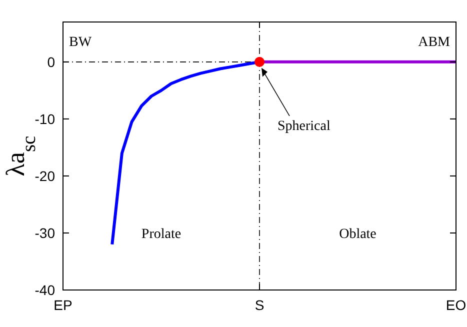 The height and width of the screenshot is (327, 467). Describe the element at coordinates (357, 234) in the screenshot. I see `annotation: Oblate` at that location.